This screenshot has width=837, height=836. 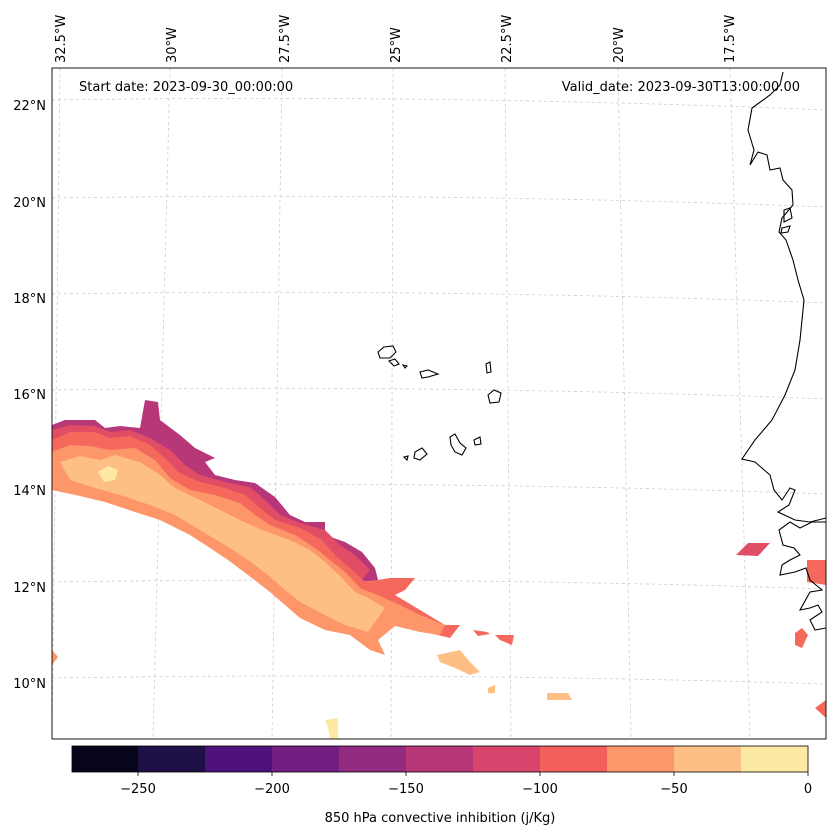 What do you see at coordinates (396, 45) in the screenshot?
I see `lon-label: 25°W` at bounding box center [396, 45].